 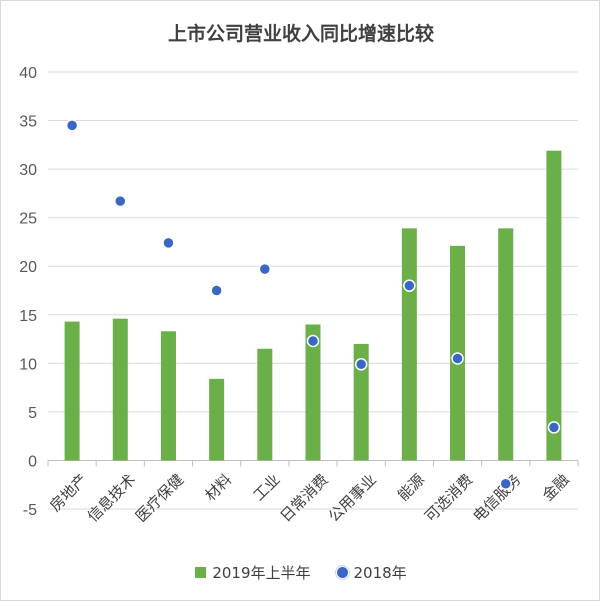 I want to click on y-tick-label: -5, so click(x=30, y=510).